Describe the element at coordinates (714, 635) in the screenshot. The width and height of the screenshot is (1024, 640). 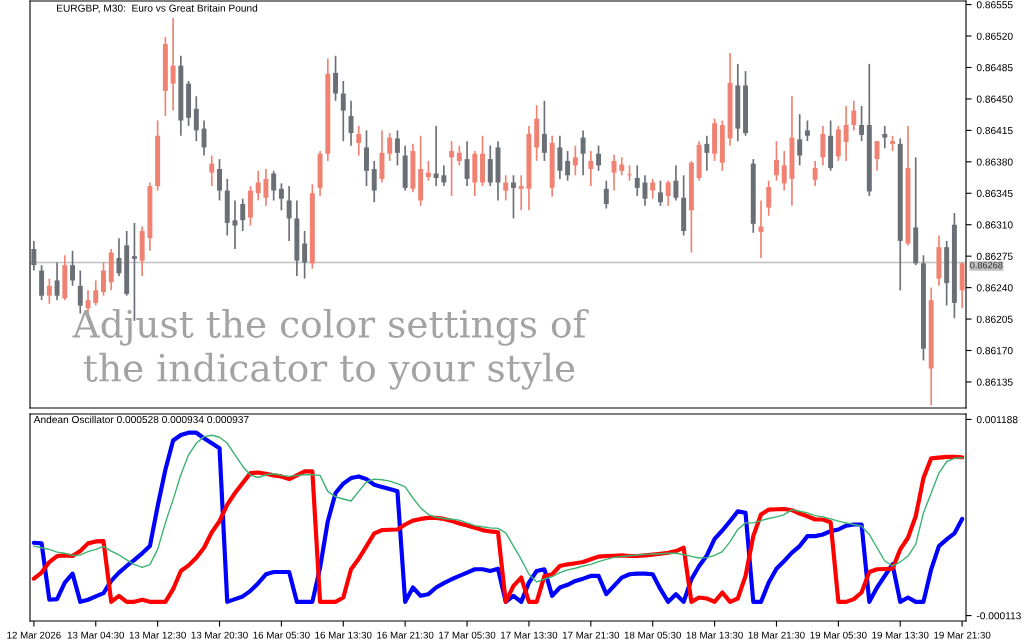
I see `x-tick-label: 18 Mar 13:30` at that location.